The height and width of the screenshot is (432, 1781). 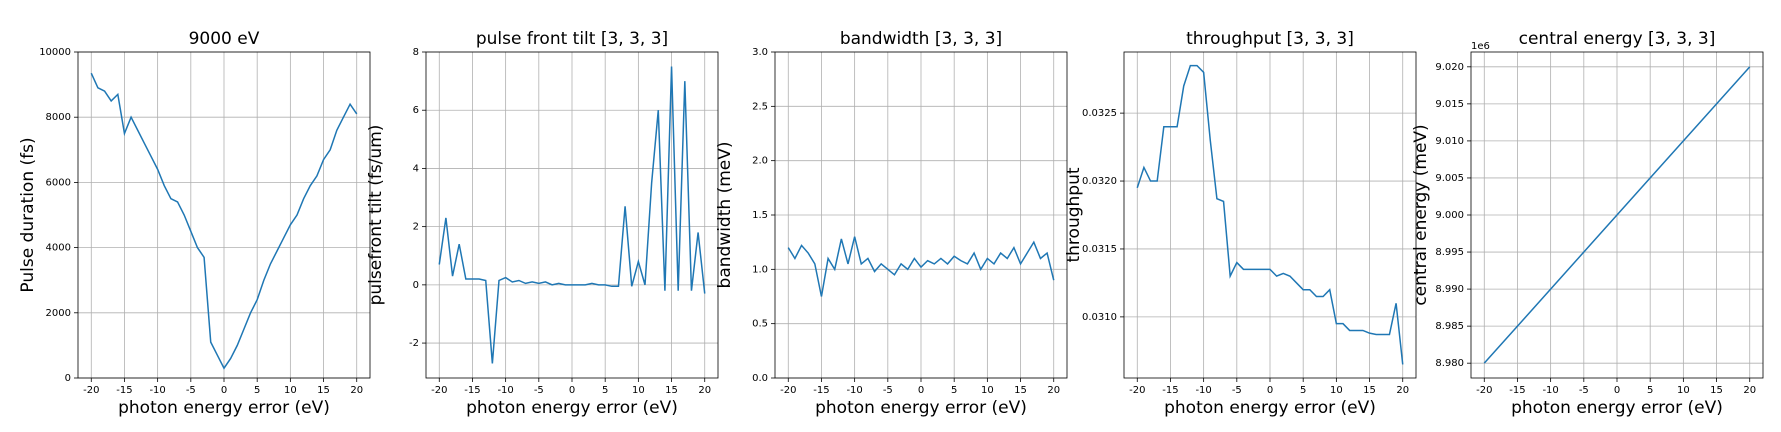 What do you see at coordinates (921, 39) in the screenshot?
I see `chart-title: bandwidth [3, 3, 3]` at bounding box center [921, 39].